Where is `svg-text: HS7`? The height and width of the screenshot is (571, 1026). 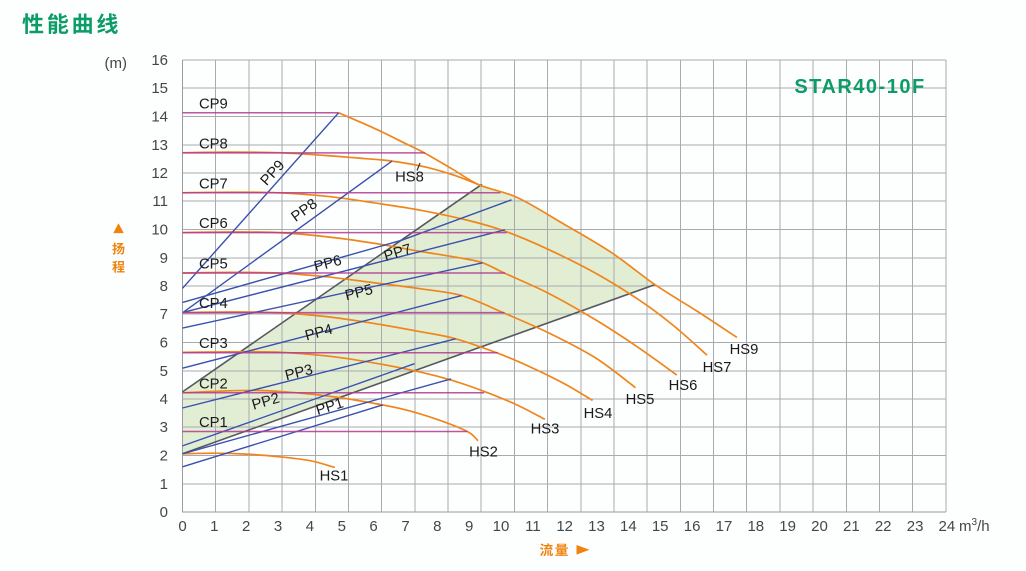
svg-text: HS7 is located at coordinates (717, 368).